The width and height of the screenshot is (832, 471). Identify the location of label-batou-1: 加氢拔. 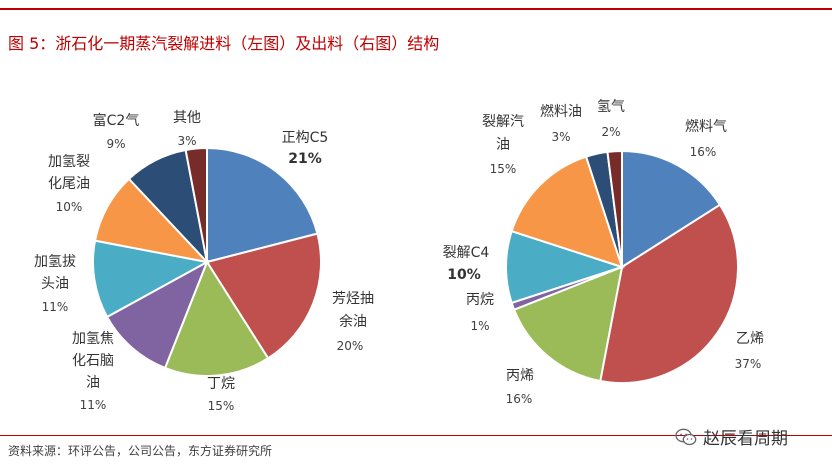
(55, 262).